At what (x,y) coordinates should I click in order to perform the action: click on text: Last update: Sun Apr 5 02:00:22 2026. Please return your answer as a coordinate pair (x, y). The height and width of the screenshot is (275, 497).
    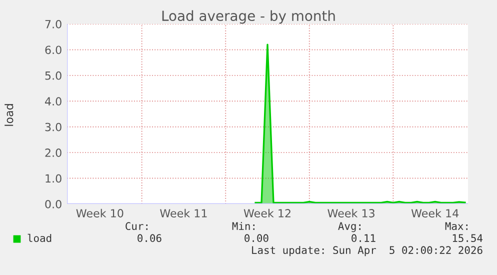
    Looking at the image, I should click on (367, 251).